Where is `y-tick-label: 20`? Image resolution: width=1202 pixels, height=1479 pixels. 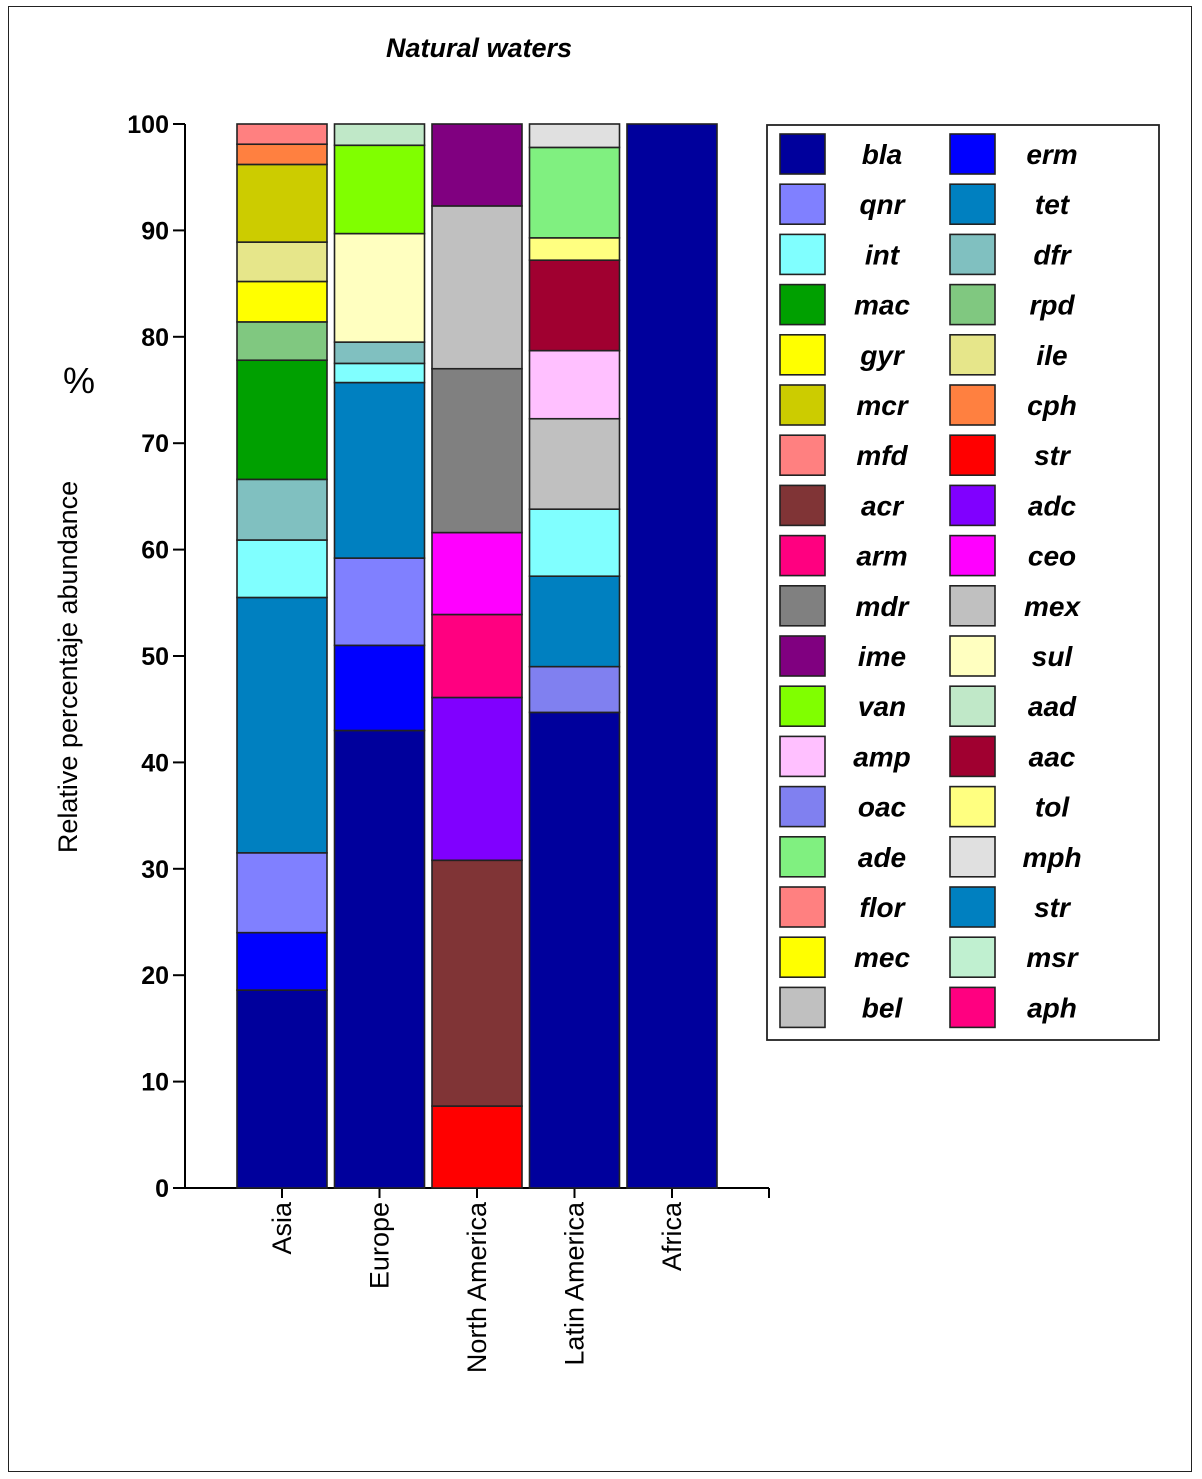
y-tick-label: 20 is located at coordinates (155, 976).